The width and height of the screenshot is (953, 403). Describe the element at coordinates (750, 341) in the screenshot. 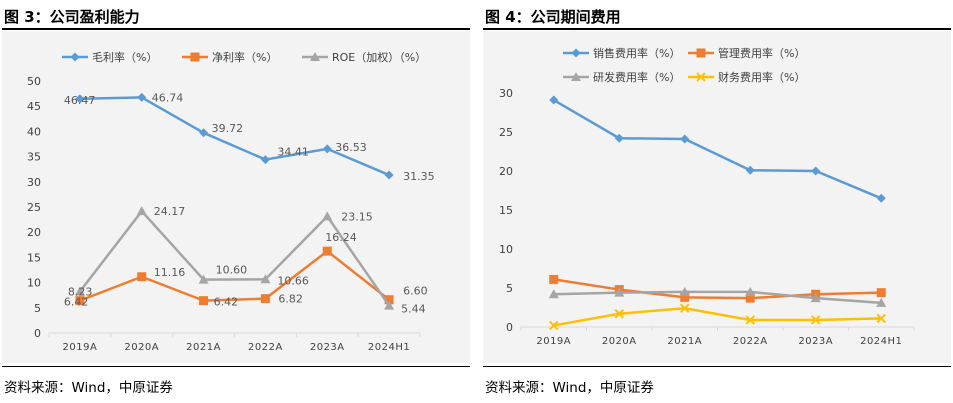

I see `right-x-tick-label: 2022A` at that location.